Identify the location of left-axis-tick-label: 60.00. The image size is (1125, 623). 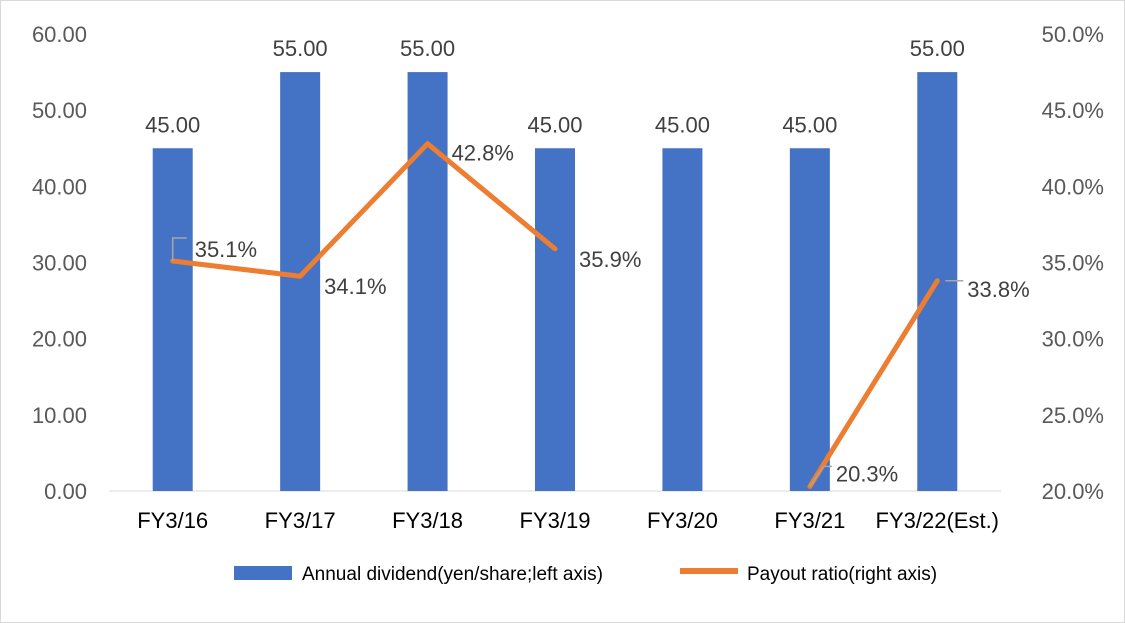
(59, 34).